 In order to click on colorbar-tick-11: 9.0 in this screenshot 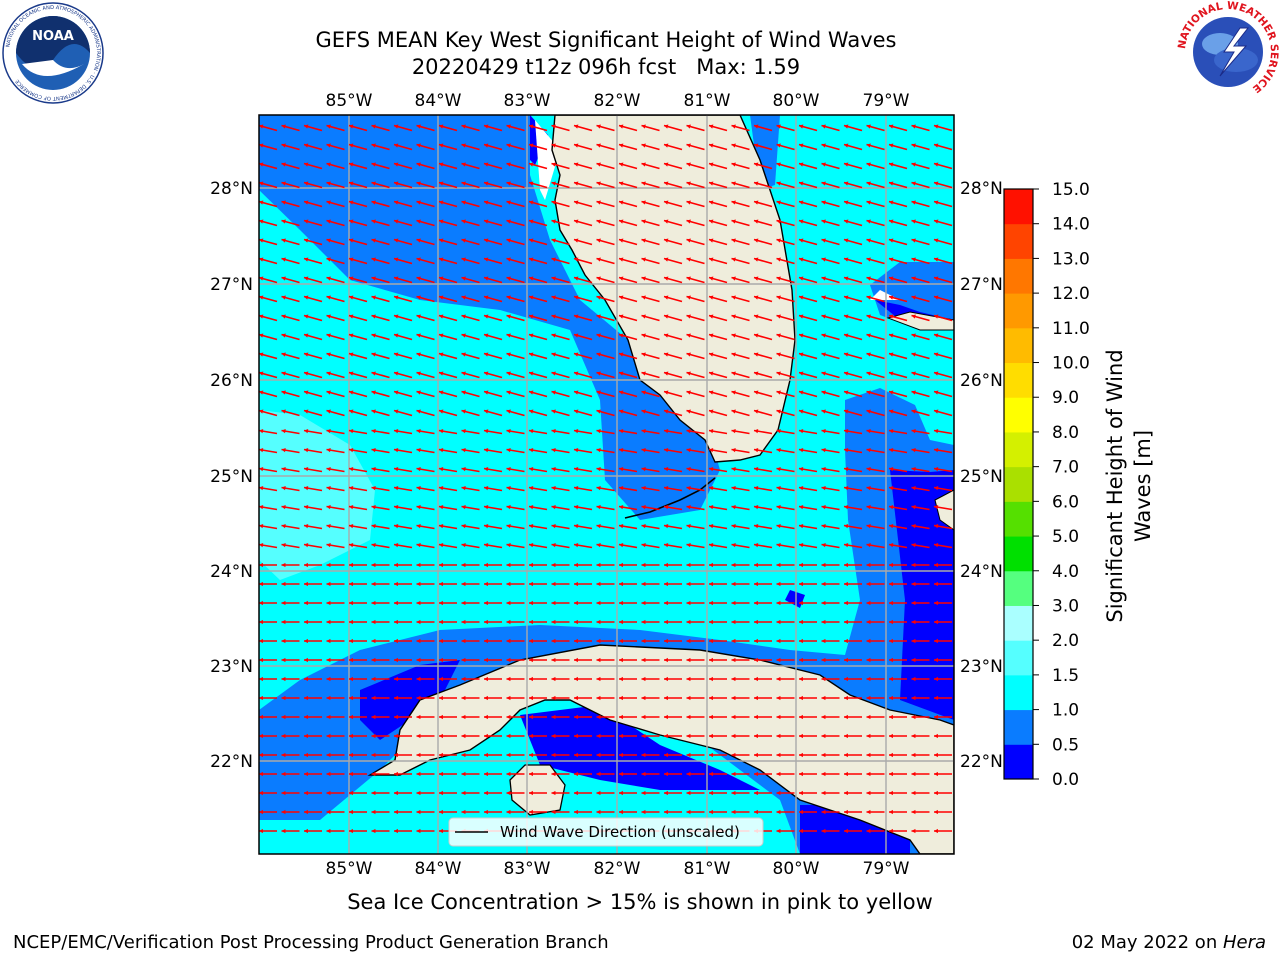, I will do `click(1065, 398)`.